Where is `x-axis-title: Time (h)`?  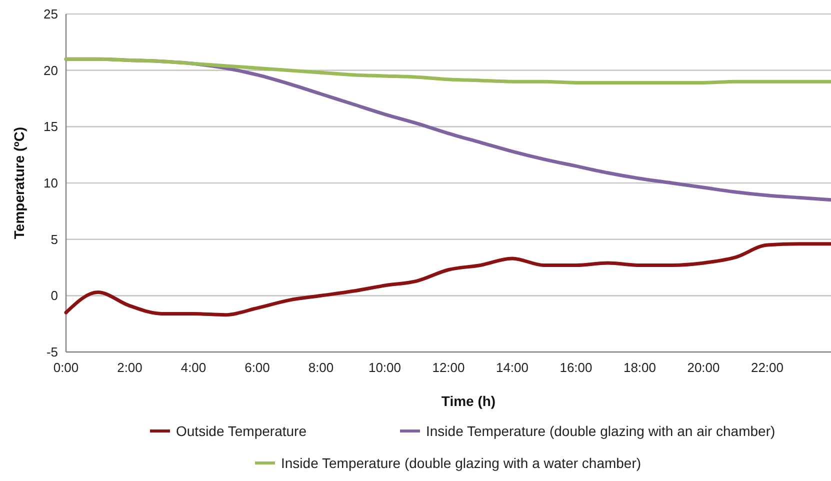
x-axis-title: Time (h) is located at coordinates (468, 401).